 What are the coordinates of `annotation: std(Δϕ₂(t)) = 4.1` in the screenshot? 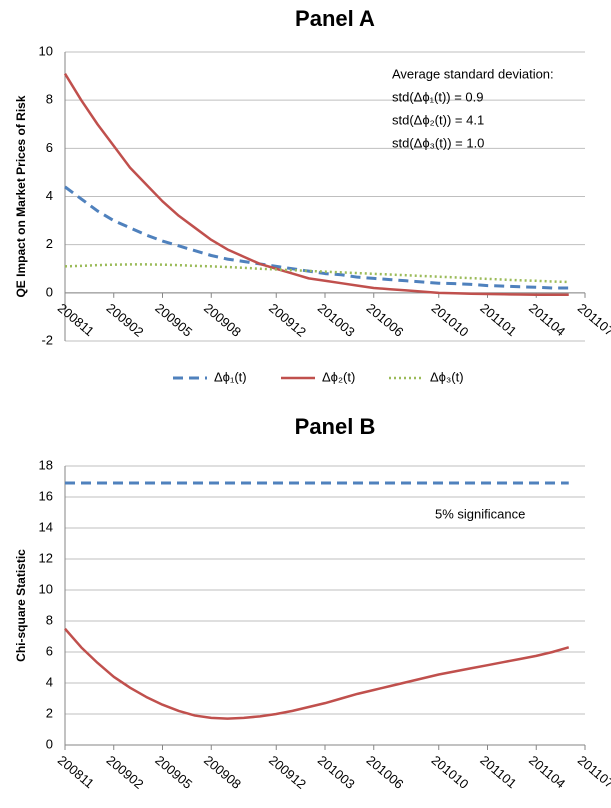 It's located at (438, 119).